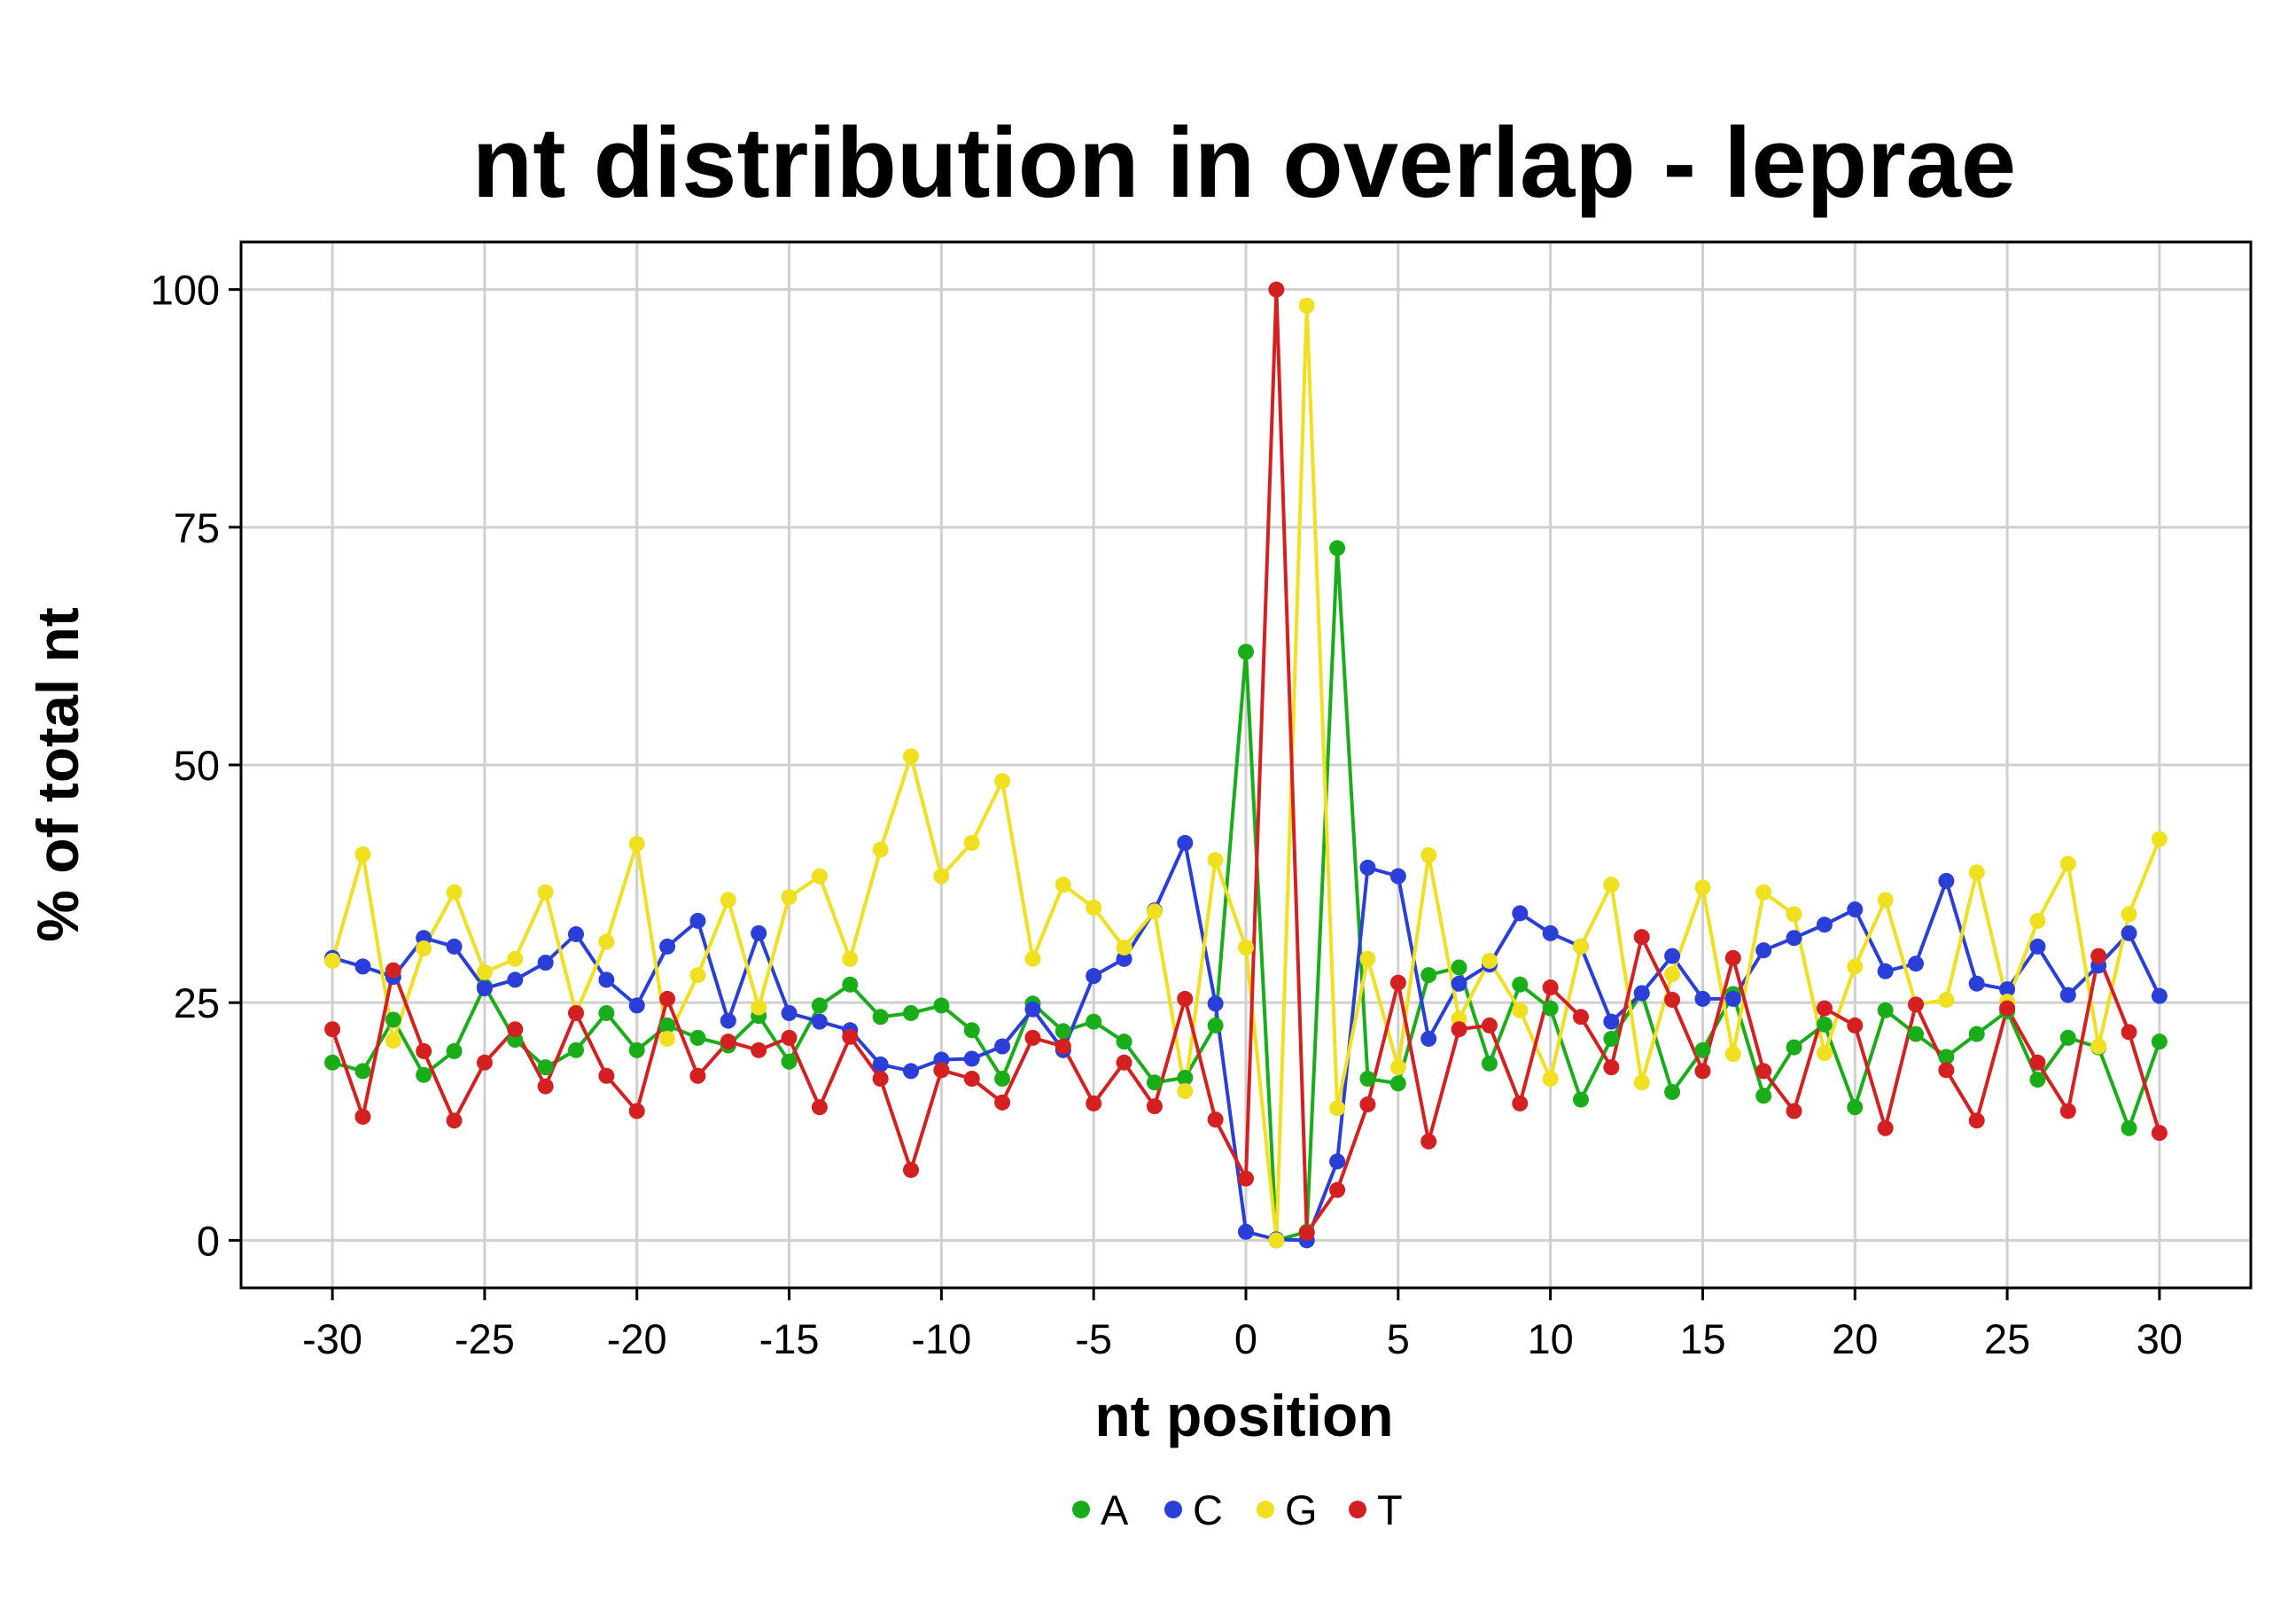  Describe the element at coordinates (1115, 1509) in the screenshot. I see `legend-label-A: A` at that location.